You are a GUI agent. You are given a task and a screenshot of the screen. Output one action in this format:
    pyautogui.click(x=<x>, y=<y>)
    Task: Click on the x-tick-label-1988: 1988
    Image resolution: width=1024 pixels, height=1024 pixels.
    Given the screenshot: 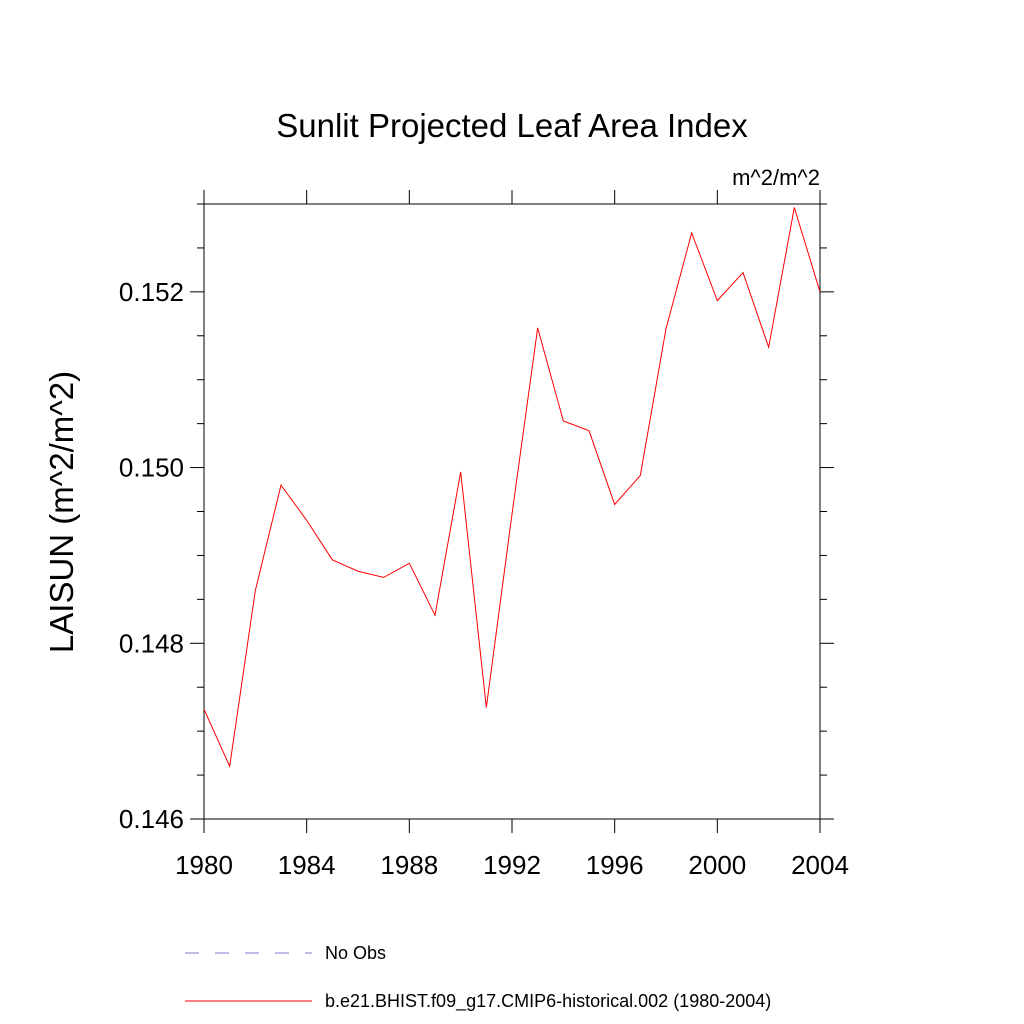 What is the action you would take?
    pyautogui.click(x=409, y=865)
    